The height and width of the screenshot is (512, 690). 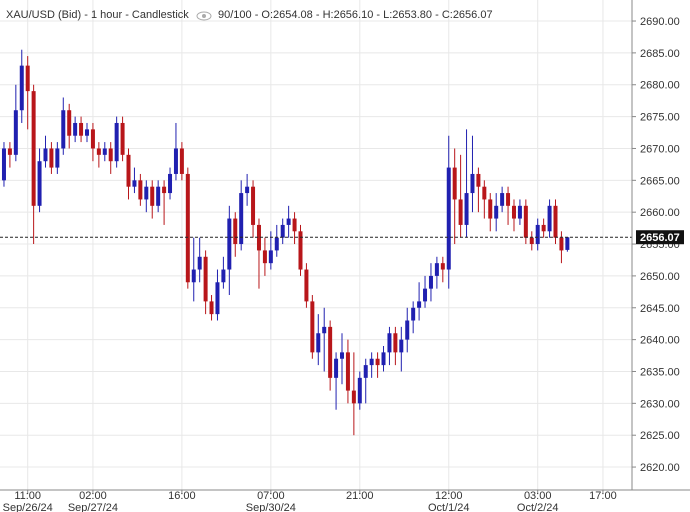 What do you see at coordinates (660, 181) in the screenshot?
I see `y-tick-label: 2665.00` at bounding box center [660, 181].